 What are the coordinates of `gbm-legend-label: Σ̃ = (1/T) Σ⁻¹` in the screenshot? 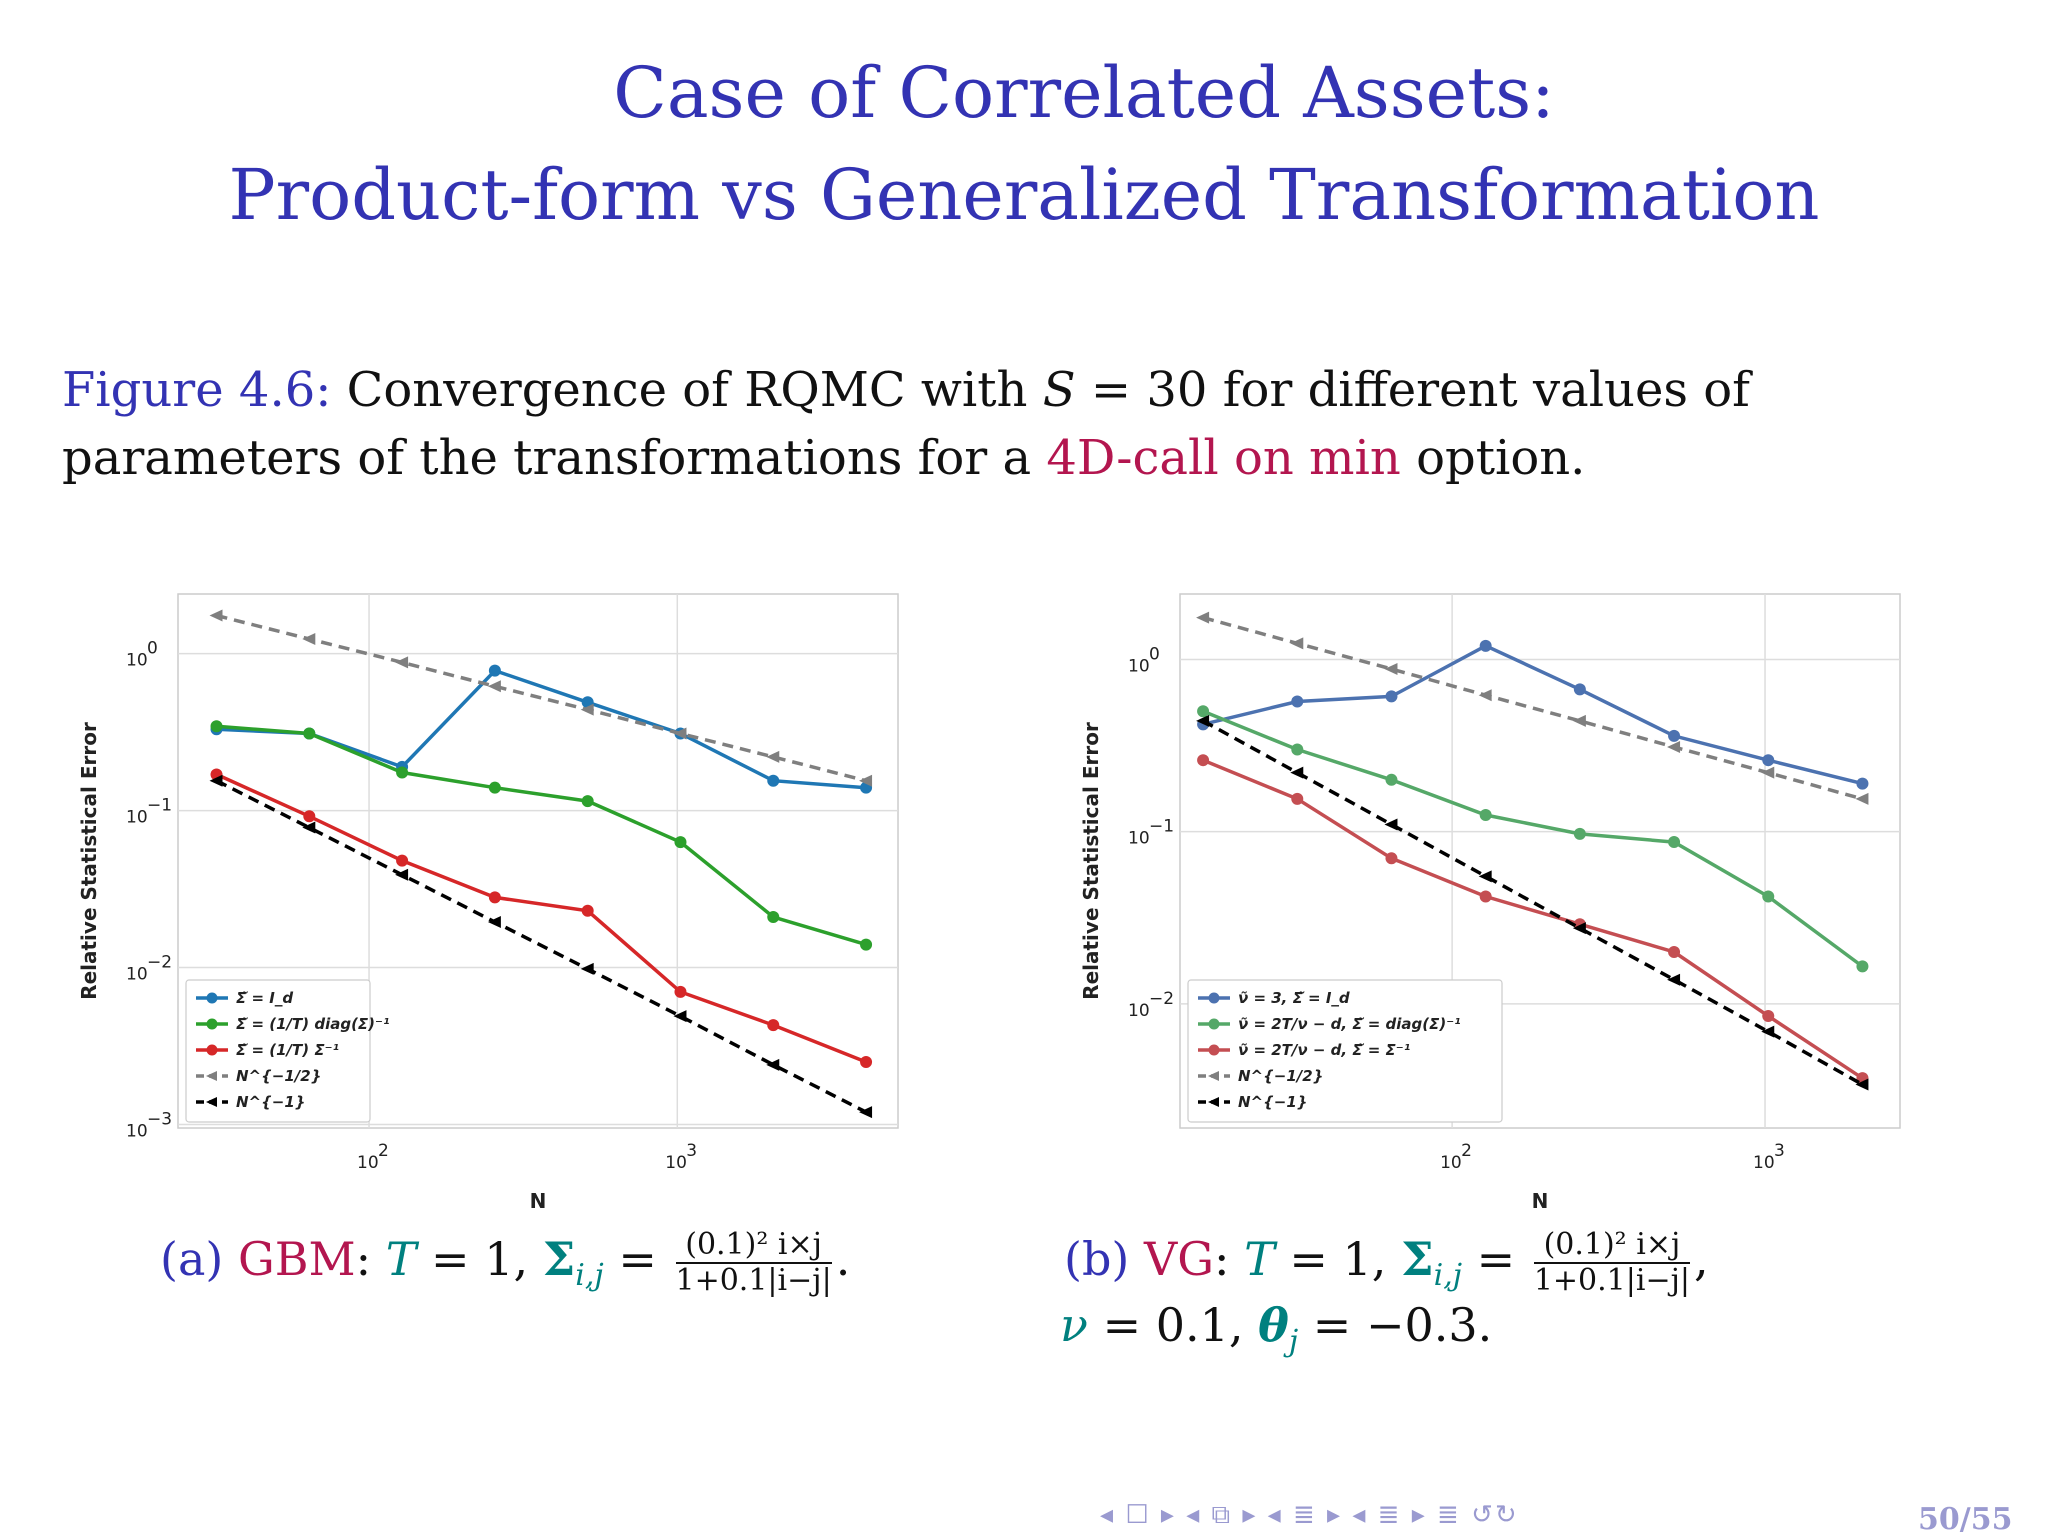 It's located at (287, 1050).